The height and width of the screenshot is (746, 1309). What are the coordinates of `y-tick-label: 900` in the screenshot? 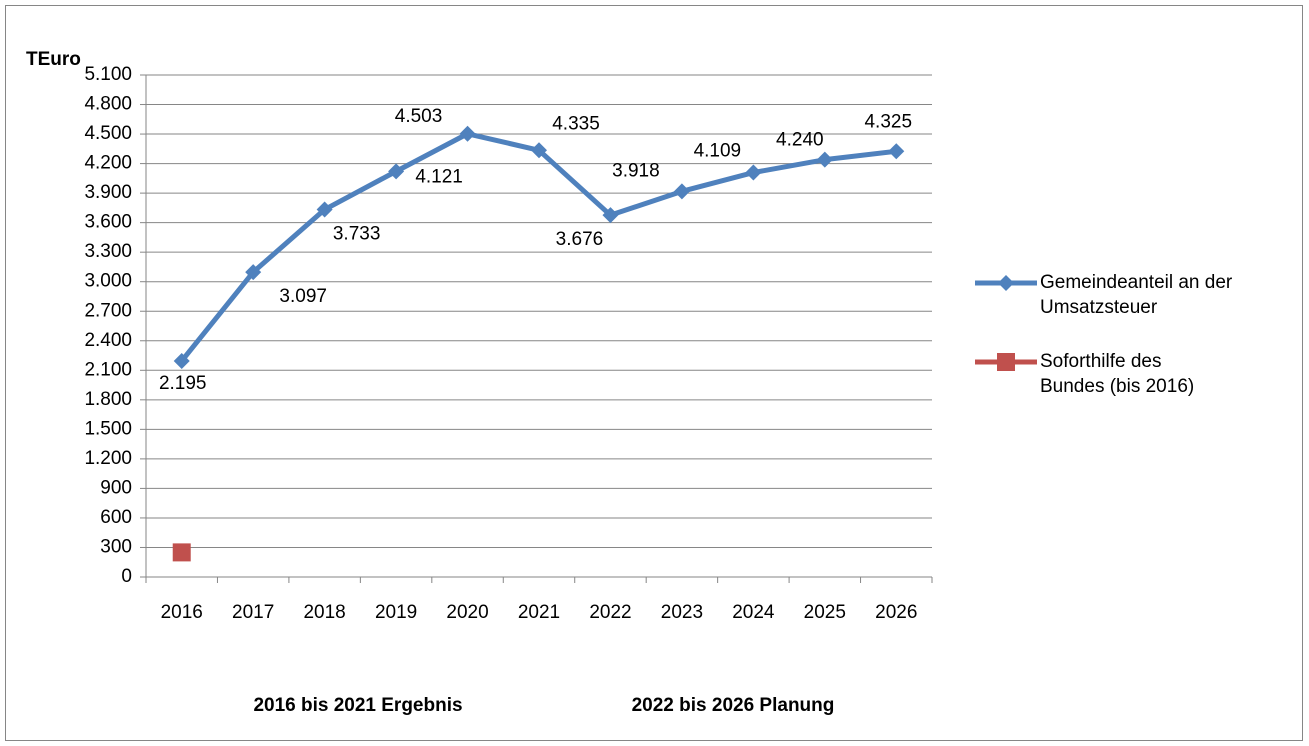 It's located at (116, 487).